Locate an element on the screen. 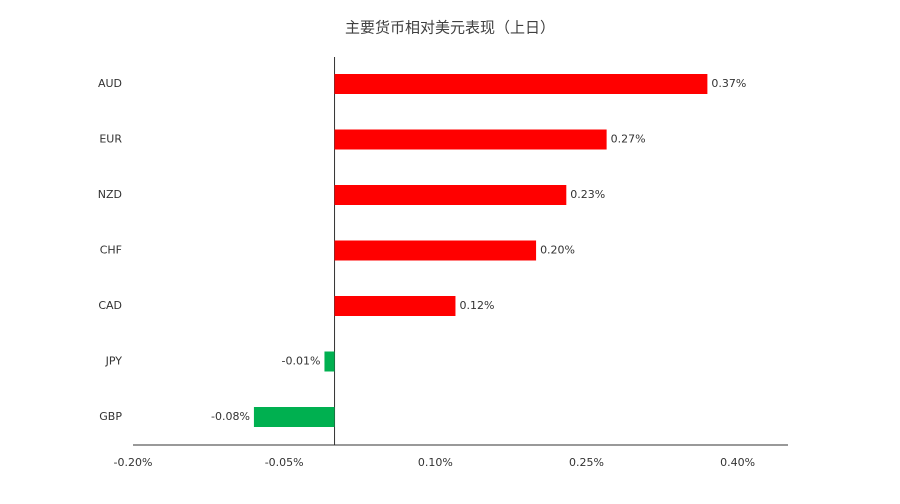 The image size is (900, 504). data-label: 0.27% is located at coordinates (628, 139).